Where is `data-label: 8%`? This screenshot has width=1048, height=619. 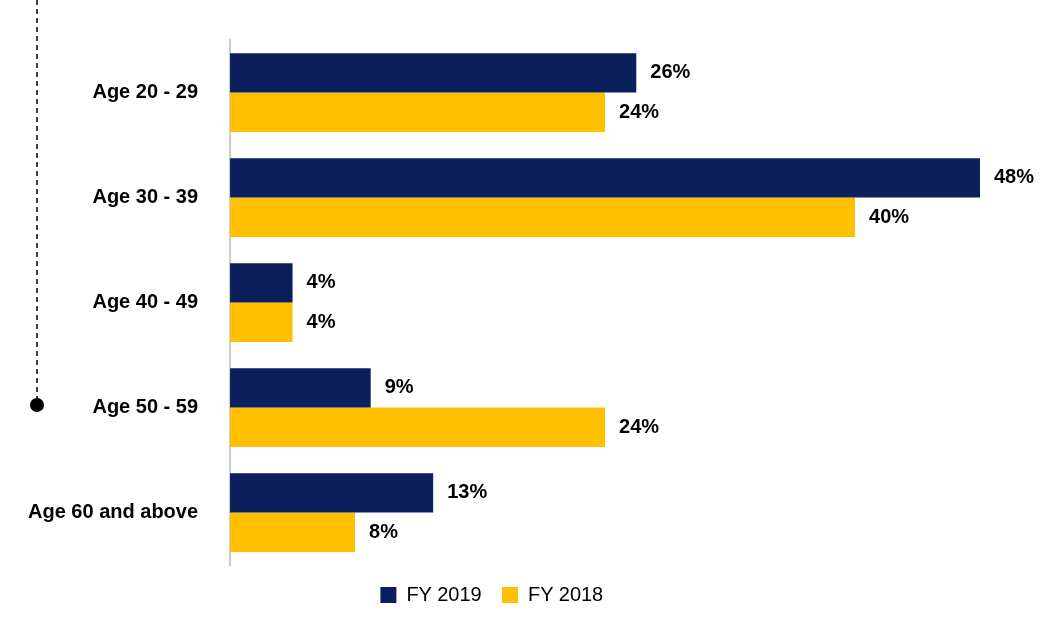 data-label: 8% is located at coordinates (384, 530).